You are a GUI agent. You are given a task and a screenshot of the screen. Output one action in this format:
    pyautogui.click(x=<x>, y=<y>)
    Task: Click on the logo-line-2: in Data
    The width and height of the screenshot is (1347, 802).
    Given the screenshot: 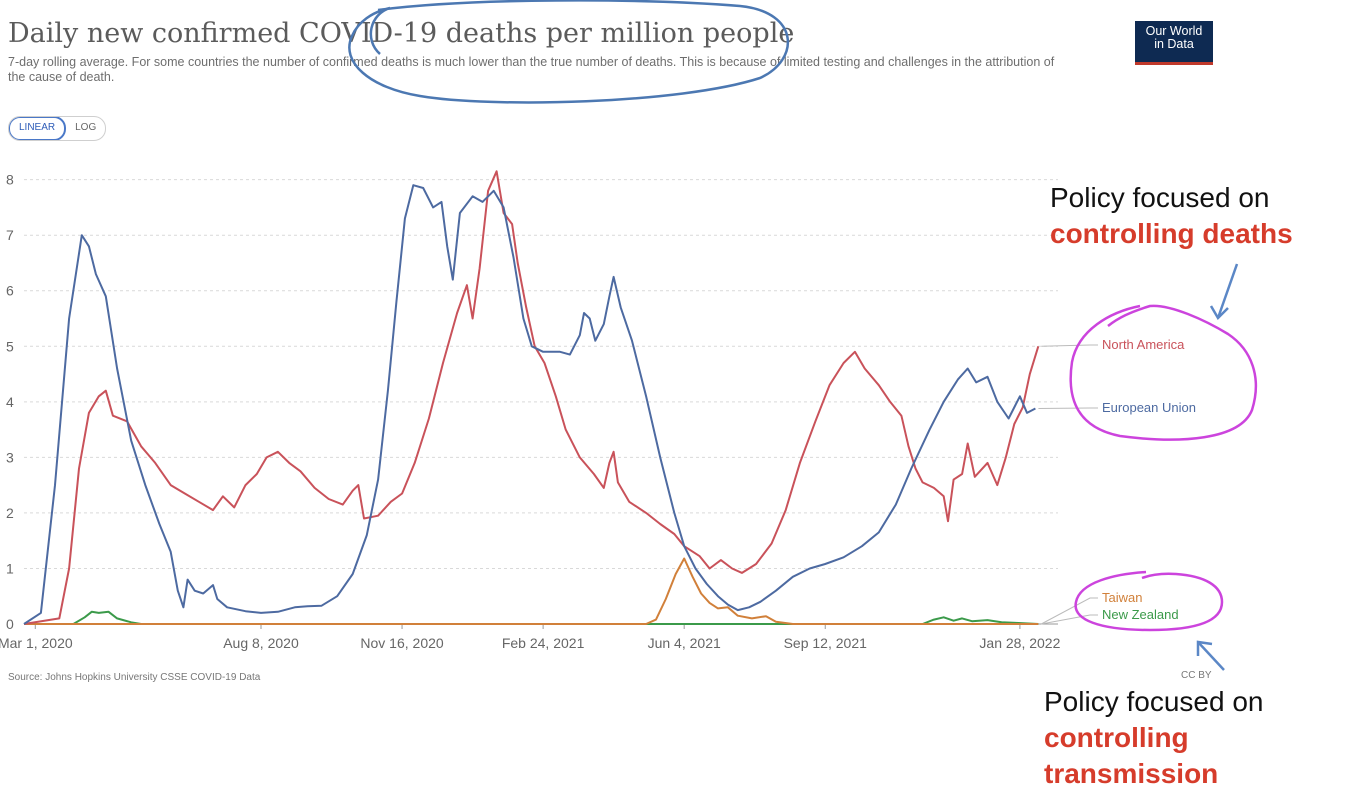 What is the action you would take?
    pyautogui.click(x=1174, y=44)
    